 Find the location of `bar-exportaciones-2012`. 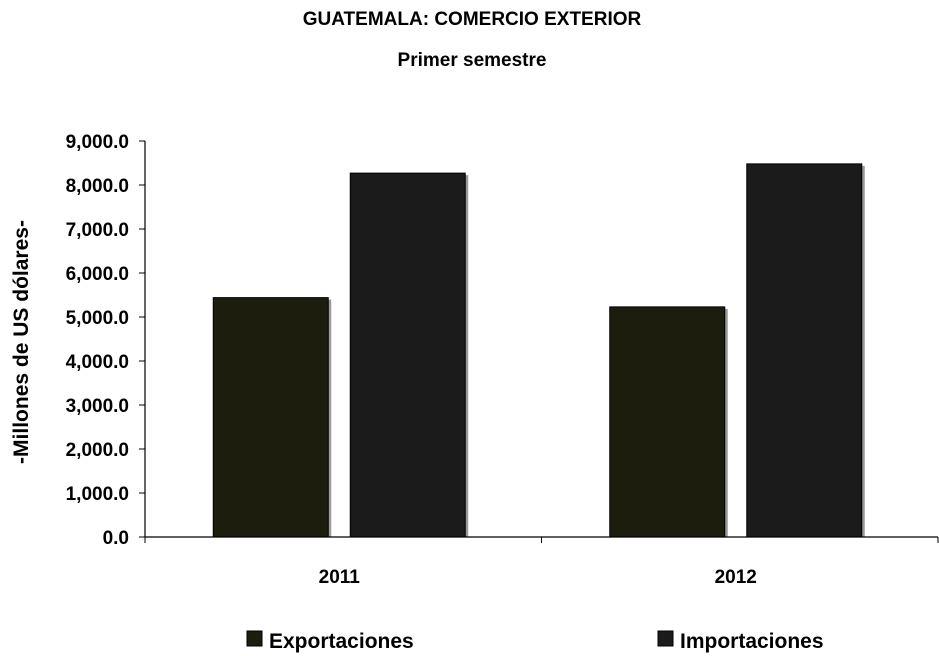

bar-exportaciones-2012 is located at coordinates (667, 422).